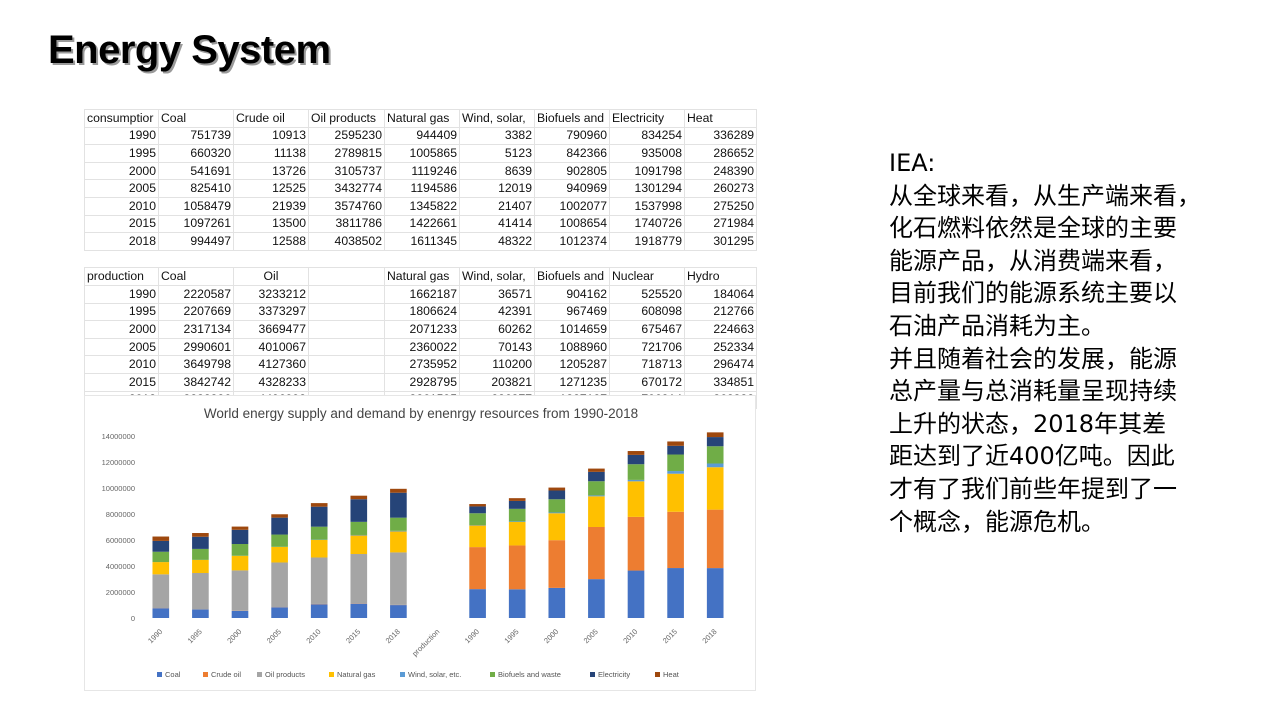 The width and height of the screenshot is (1280, 709). I want to click on table-cell: Crude oil, so click(271, 118).